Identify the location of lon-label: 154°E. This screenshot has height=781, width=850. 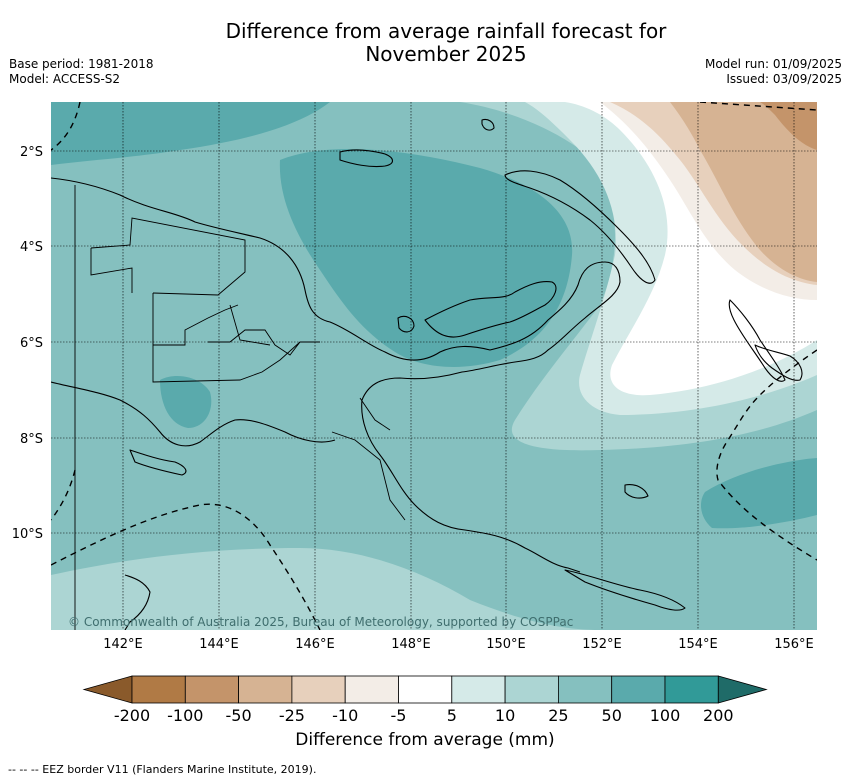
(698, 644).